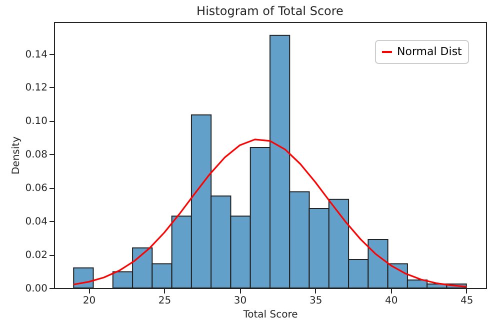  I want to click on x-tick-label: 35, so click(315, 301).